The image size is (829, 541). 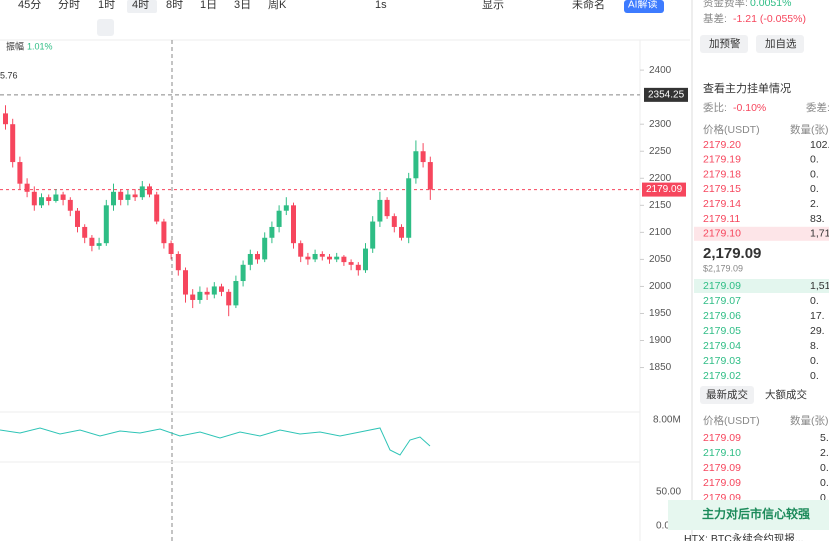 I want to click on amplitude-label: 振幅, so click(x=15, y=45).